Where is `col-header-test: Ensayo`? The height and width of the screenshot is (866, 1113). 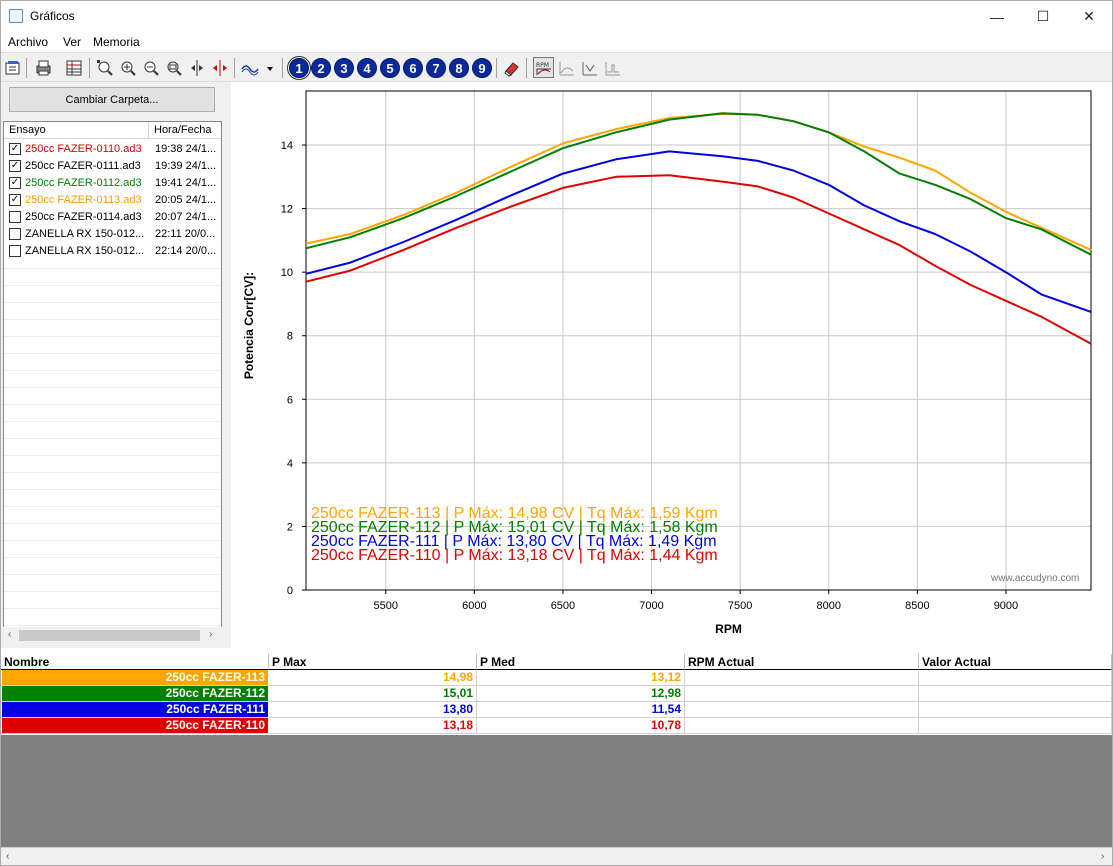 col-header-test: Ensayo is located at coordinates (76, 130).